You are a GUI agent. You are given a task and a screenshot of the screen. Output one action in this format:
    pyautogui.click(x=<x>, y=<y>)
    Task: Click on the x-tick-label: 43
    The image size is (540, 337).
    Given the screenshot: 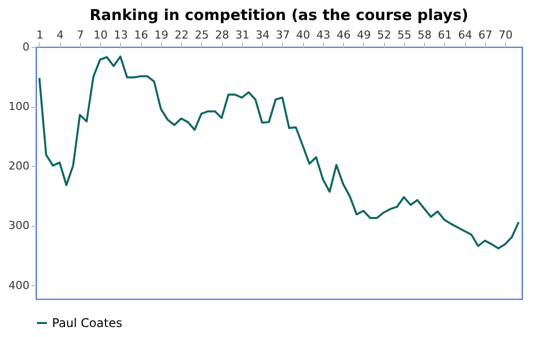 What is the action you would take?
    pyautogui.click(x=323, y=35)
    